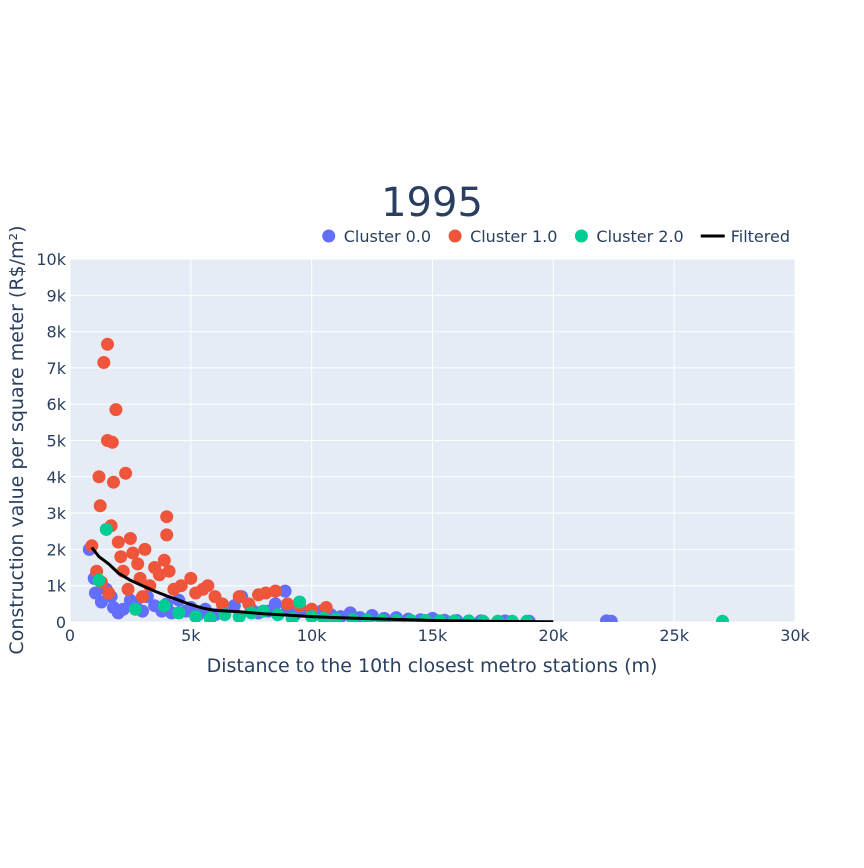 This screenshot has width=864, height=868. Describe the element at coordinates (312, 635) in the screenshot. I see `x-tick-label: 10k` at that location.